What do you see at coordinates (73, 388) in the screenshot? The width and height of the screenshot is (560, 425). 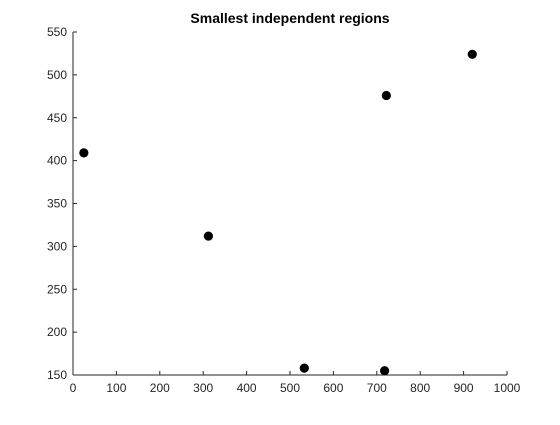 I see `x-tick-label: 0` at bounding box center [73, 388].